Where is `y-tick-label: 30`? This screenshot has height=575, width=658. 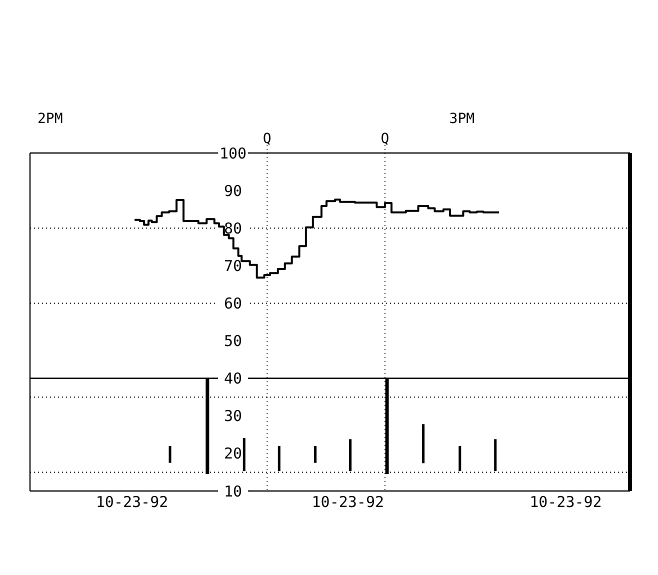 y-tick-label: 30 is located at coordinates (233, 416).